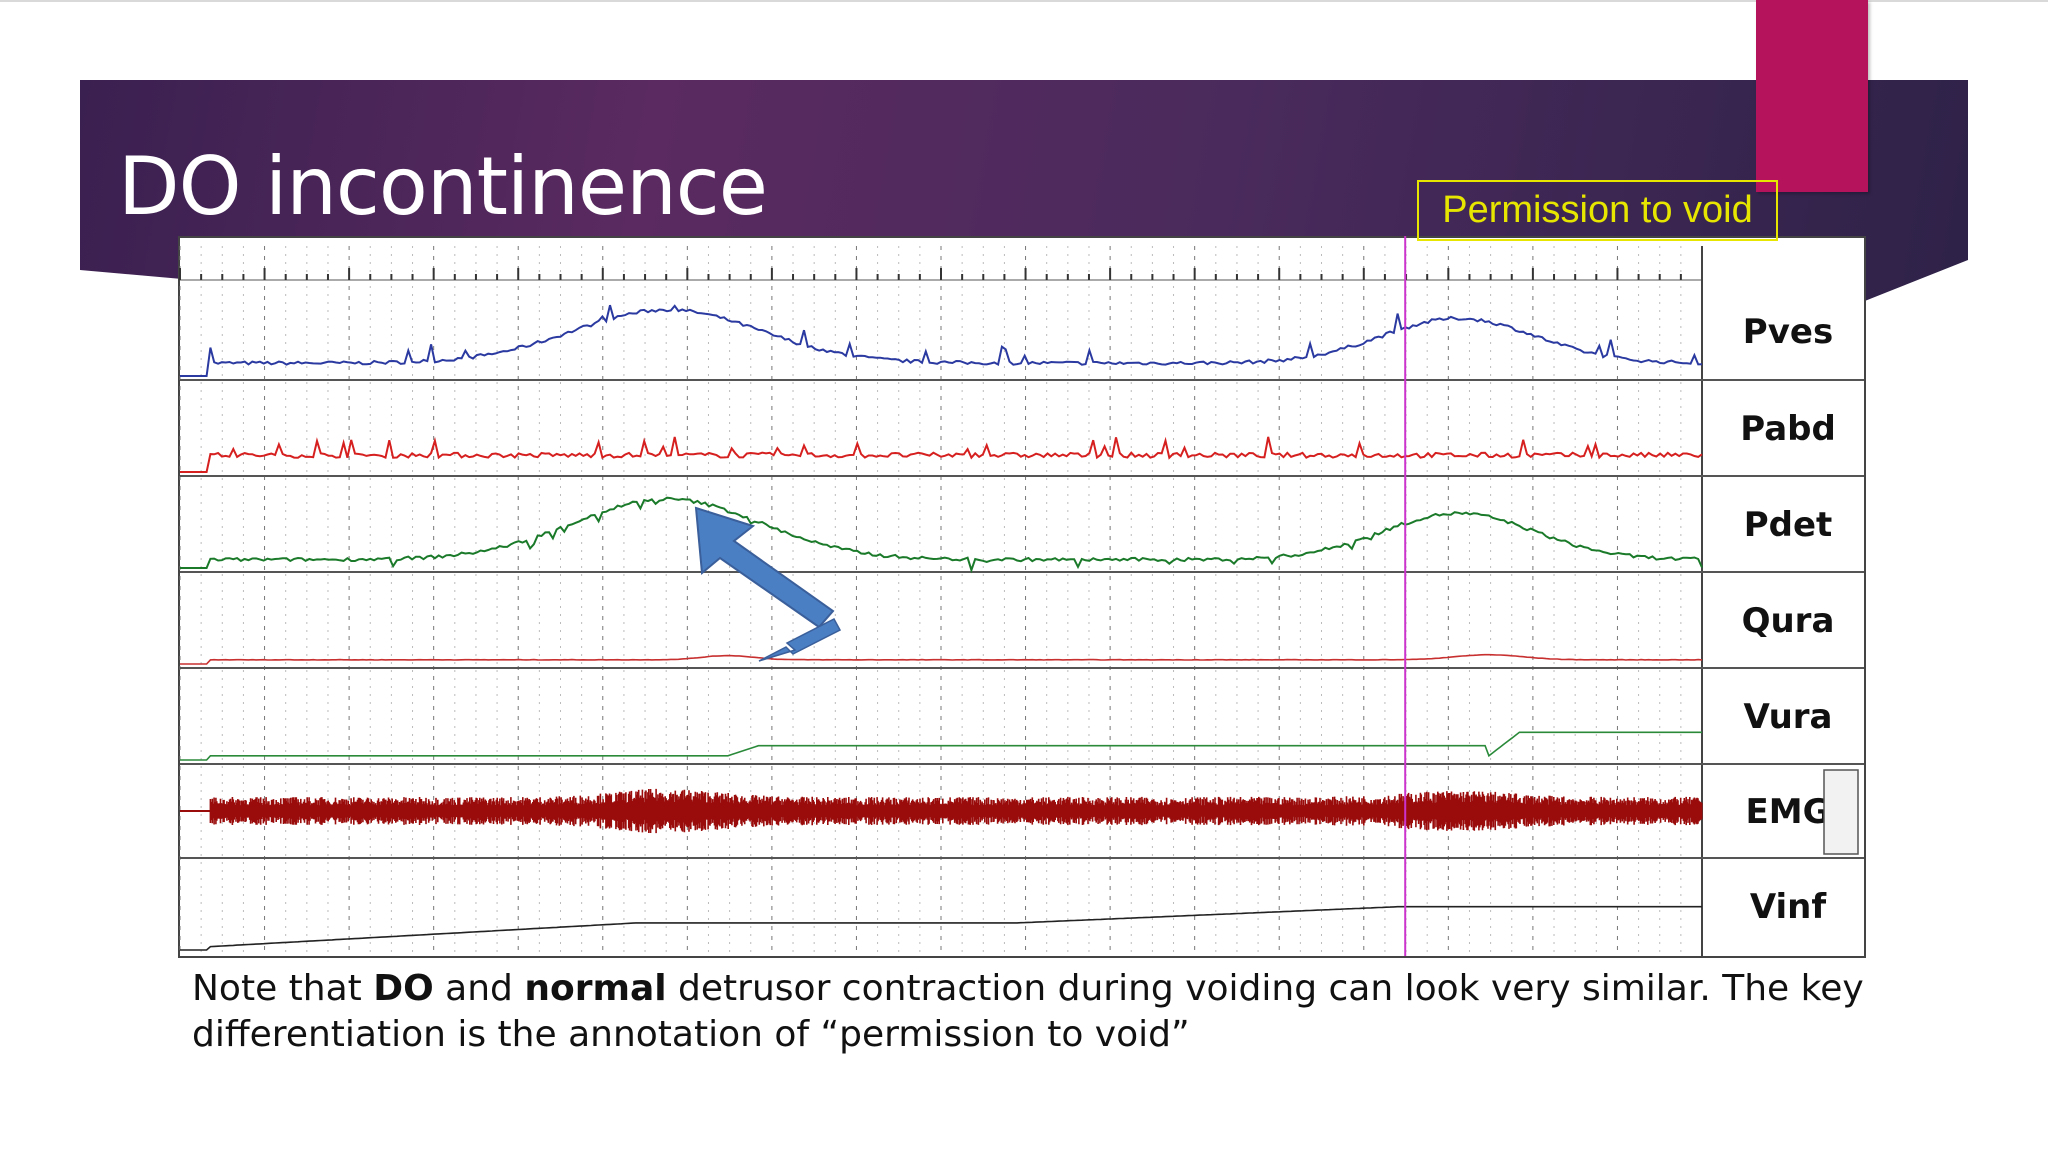 The height and width of the screenshot is (1152, 2048). I want to click on pointer-arrow-large, so click(764, 567).